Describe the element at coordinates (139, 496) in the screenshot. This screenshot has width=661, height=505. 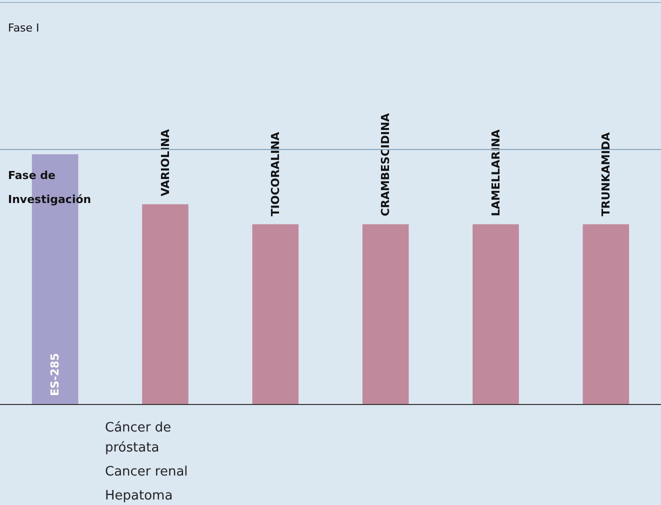
I see `text: Hepatoma` at that location.